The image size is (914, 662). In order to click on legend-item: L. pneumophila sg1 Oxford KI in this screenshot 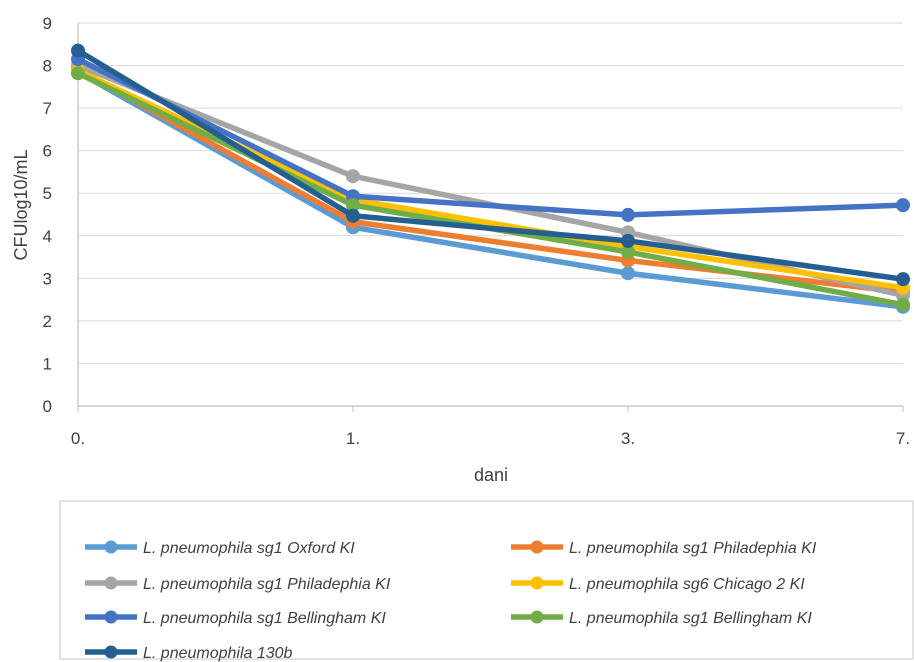, I will do `click(220, 548)`.